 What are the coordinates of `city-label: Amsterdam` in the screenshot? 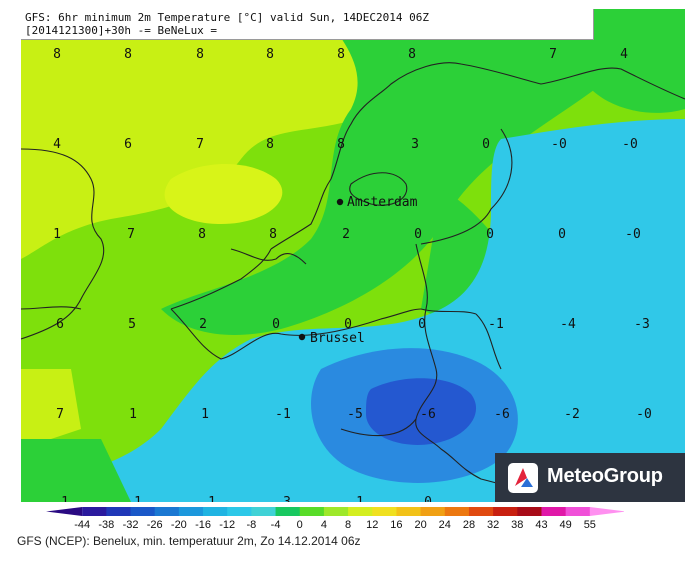 It's located at (382, 202).